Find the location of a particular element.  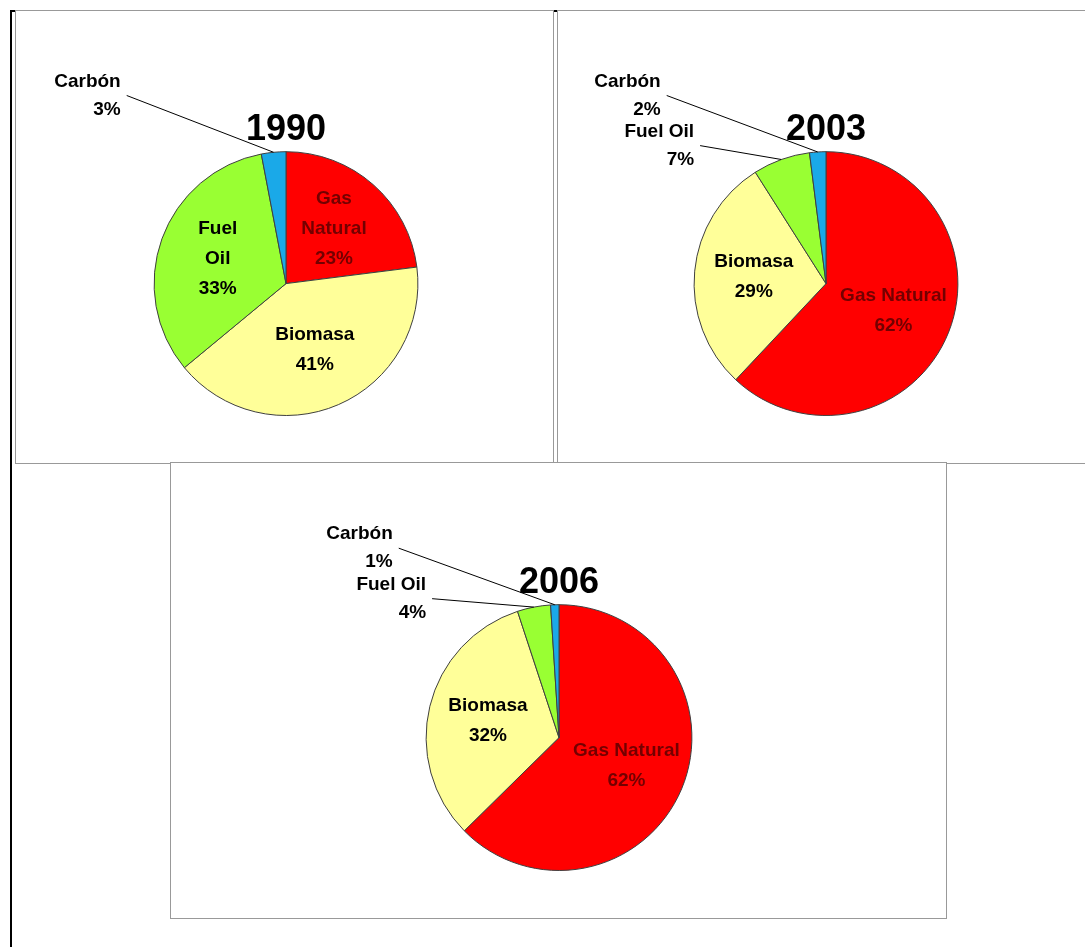

data-label: 41% is located at coordinates (314, 364).